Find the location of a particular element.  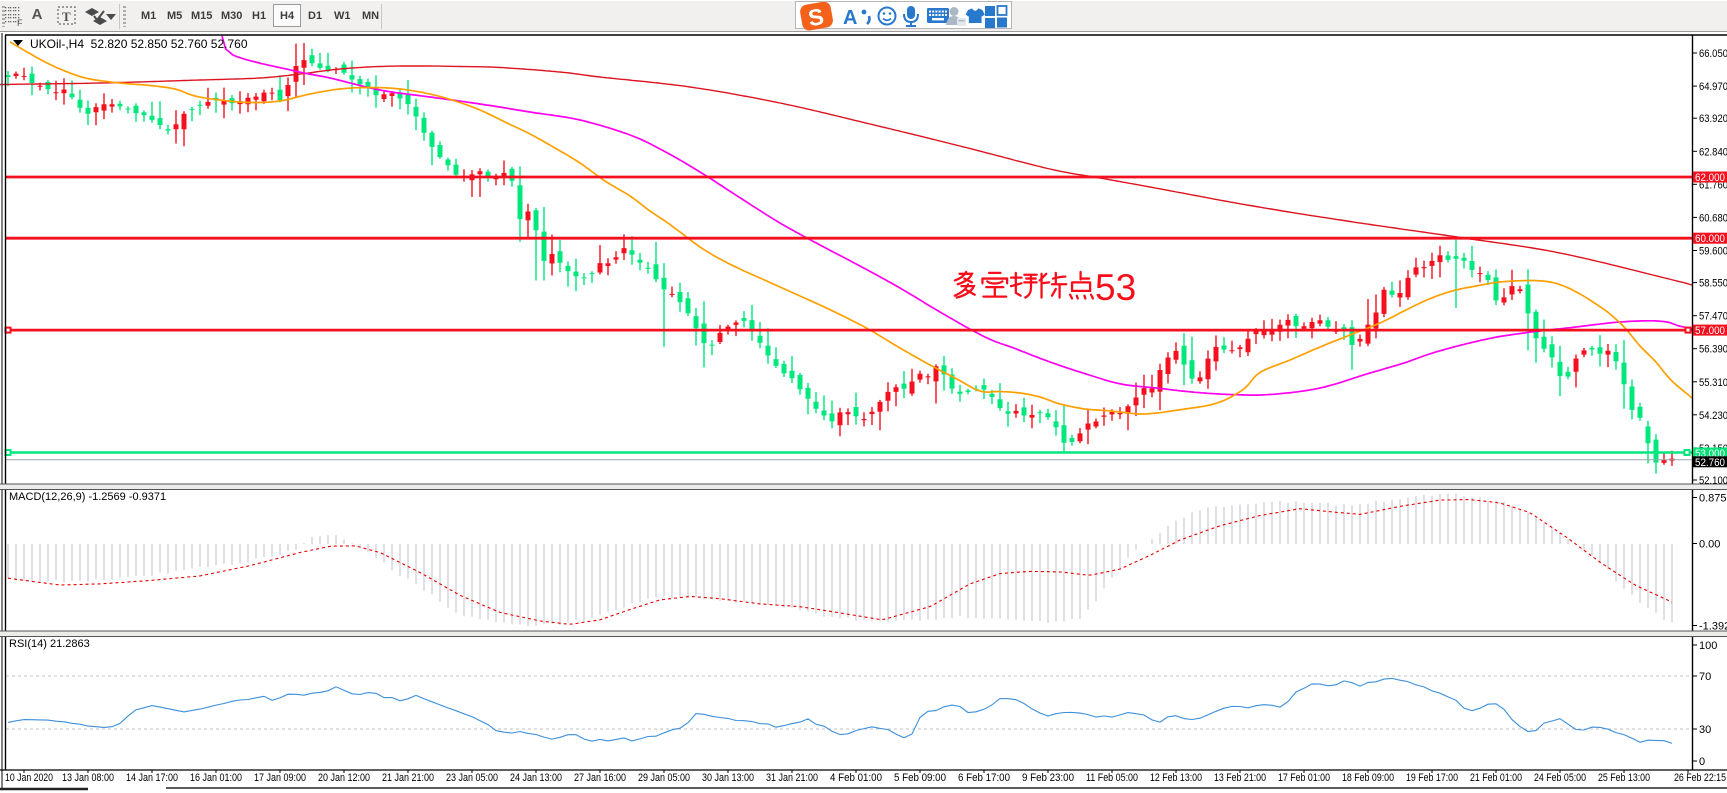

svg-text: 14 Jan 17:00 is located at coordinates (152, 778).